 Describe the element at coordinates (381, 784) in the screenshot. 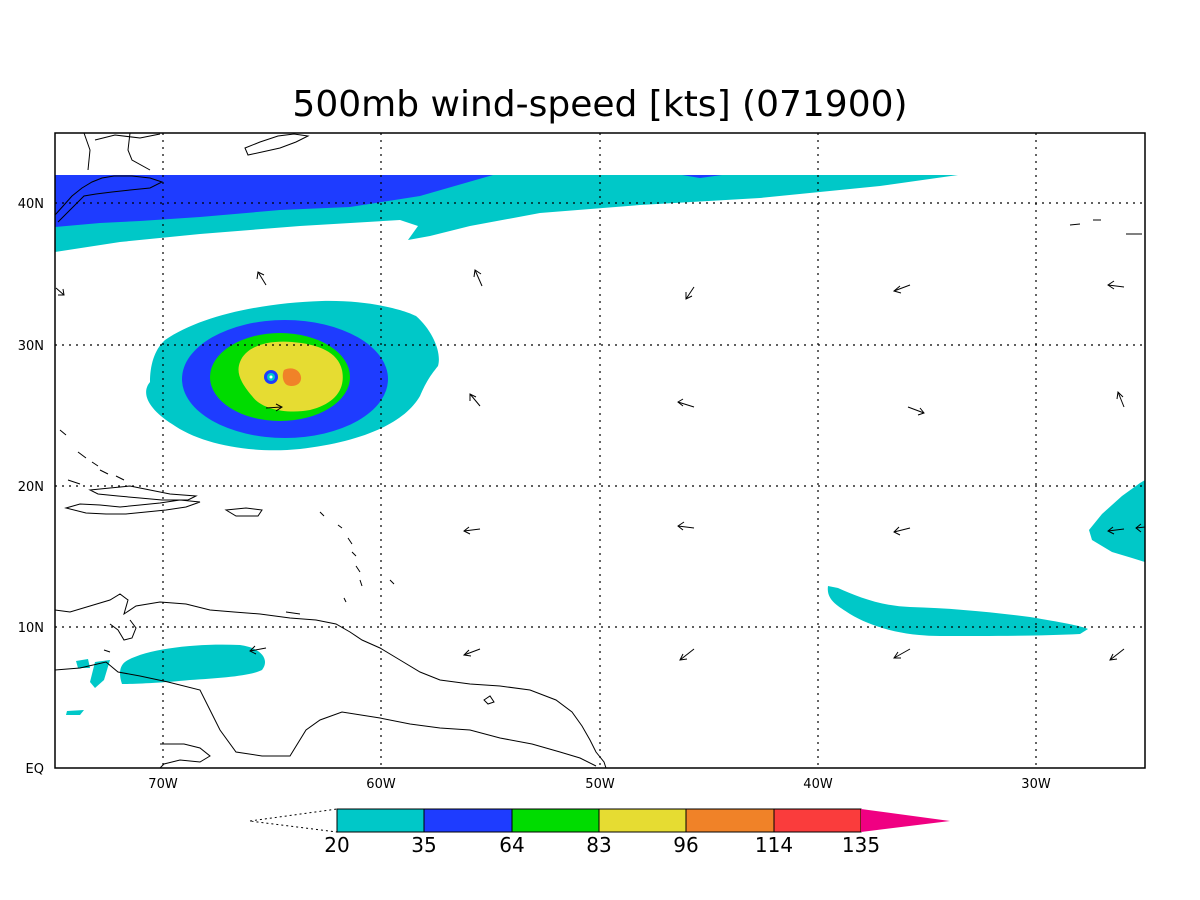

I see `x-tick-label: 60W` at that location.